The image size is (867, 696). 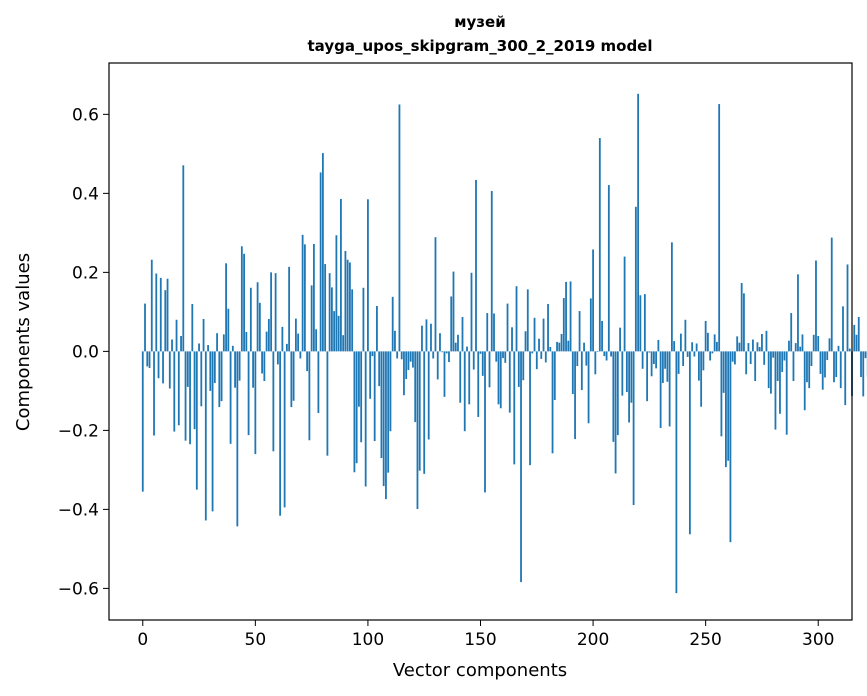 What do you see at coordinates (479, 22) in the screenshot?
I see `chart-title-line-1: музей` at bounding box center [479, 22].